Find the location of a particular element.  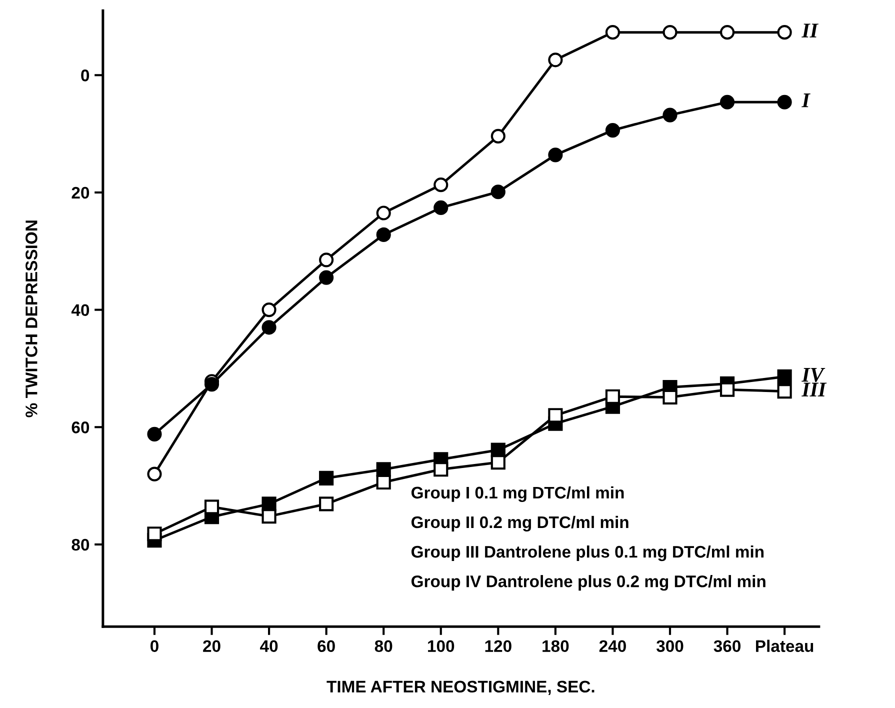

y-tick-label: 40 is located at coordinates (80, 310).